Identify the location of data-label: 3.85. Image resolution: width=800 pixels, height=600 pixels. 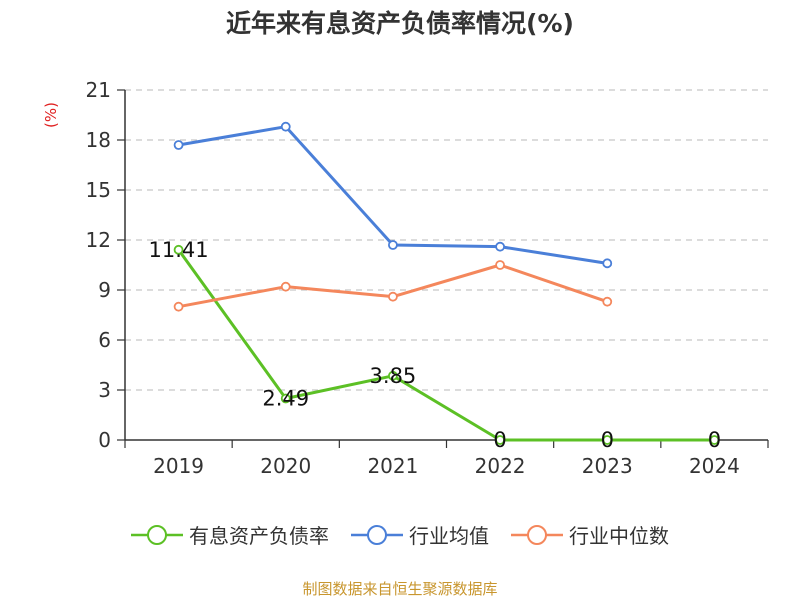
(393, 376).